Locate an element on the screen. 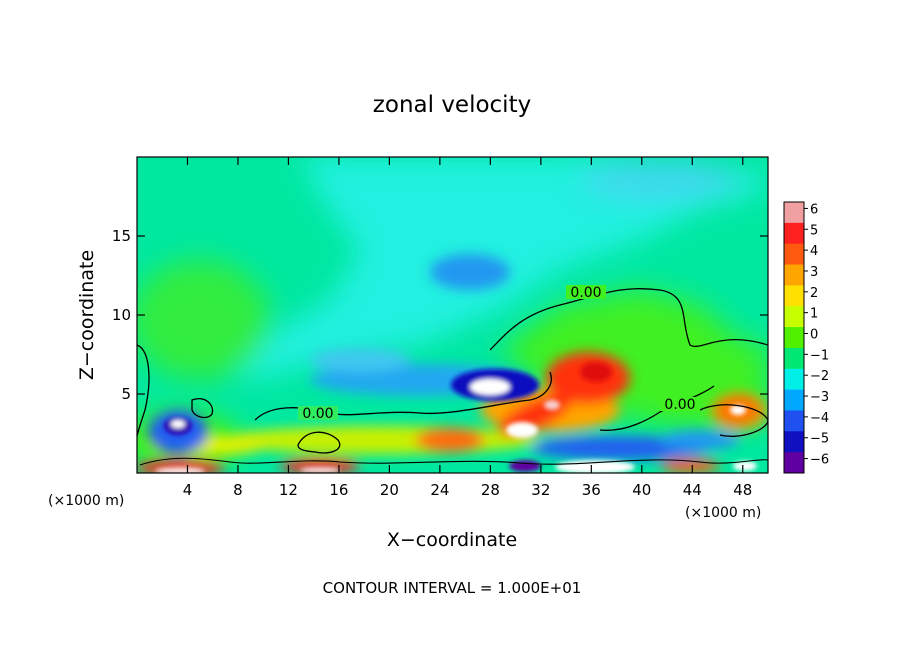  x-tick-label: 20 is located at coordinates (389, 490).